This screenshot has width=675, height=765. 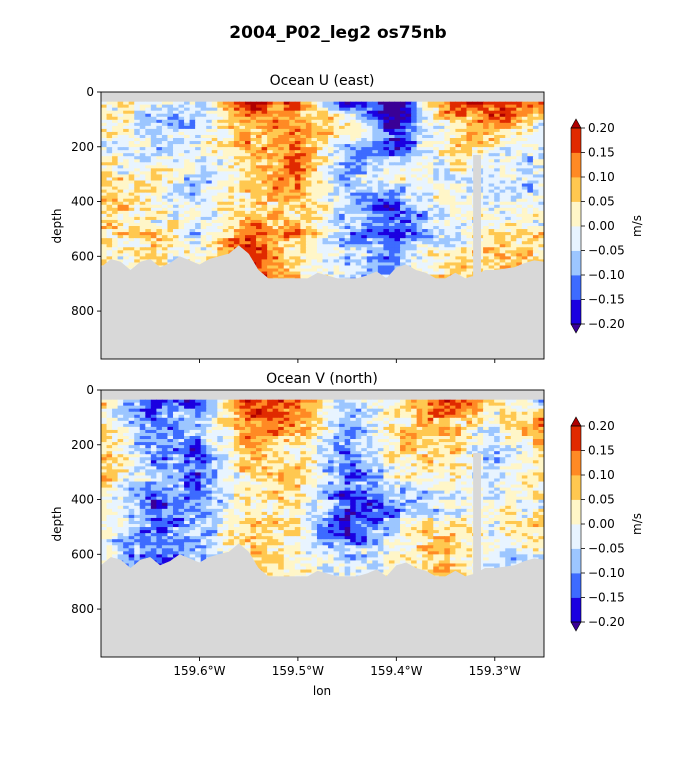 What do you see at coordinates (606, 251) in the screenshot?
I see `colorbar-tick-label: −0.05` at bounding box center [606, 251].